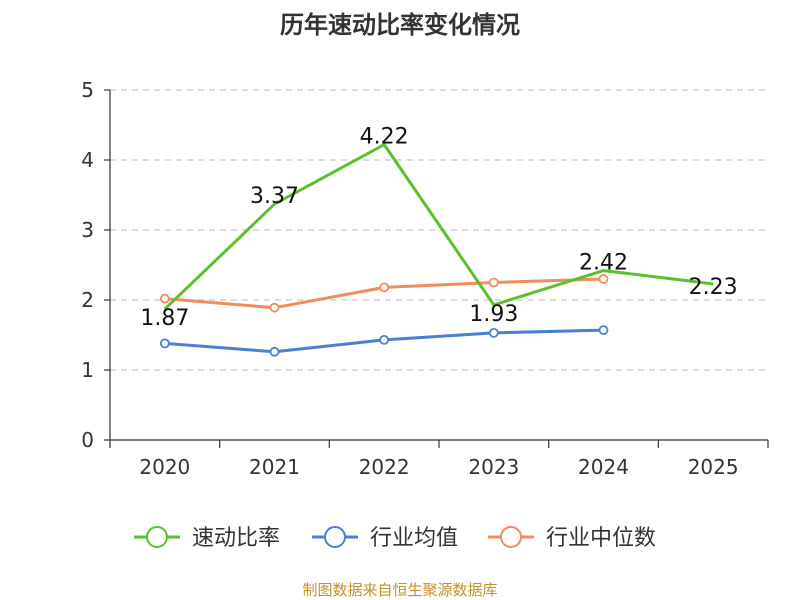 The height and width of the screenshot is (600, 800). What do you see at coordinates (164, 318) in the screenshot?
I see `data-label: 1.87` at bounding box center [164, 318].